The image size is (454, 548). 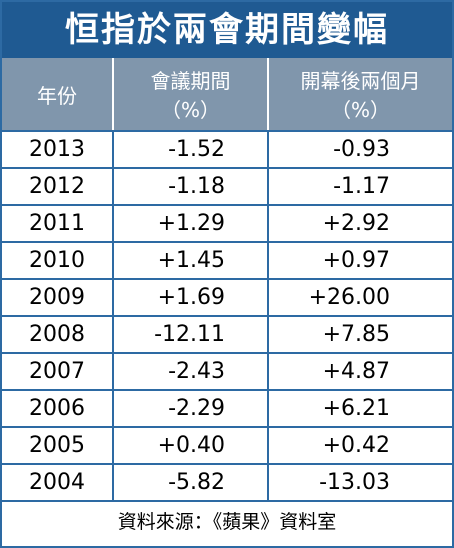 I want to click on header-text: 會議期間, so click(x=190, y=81).